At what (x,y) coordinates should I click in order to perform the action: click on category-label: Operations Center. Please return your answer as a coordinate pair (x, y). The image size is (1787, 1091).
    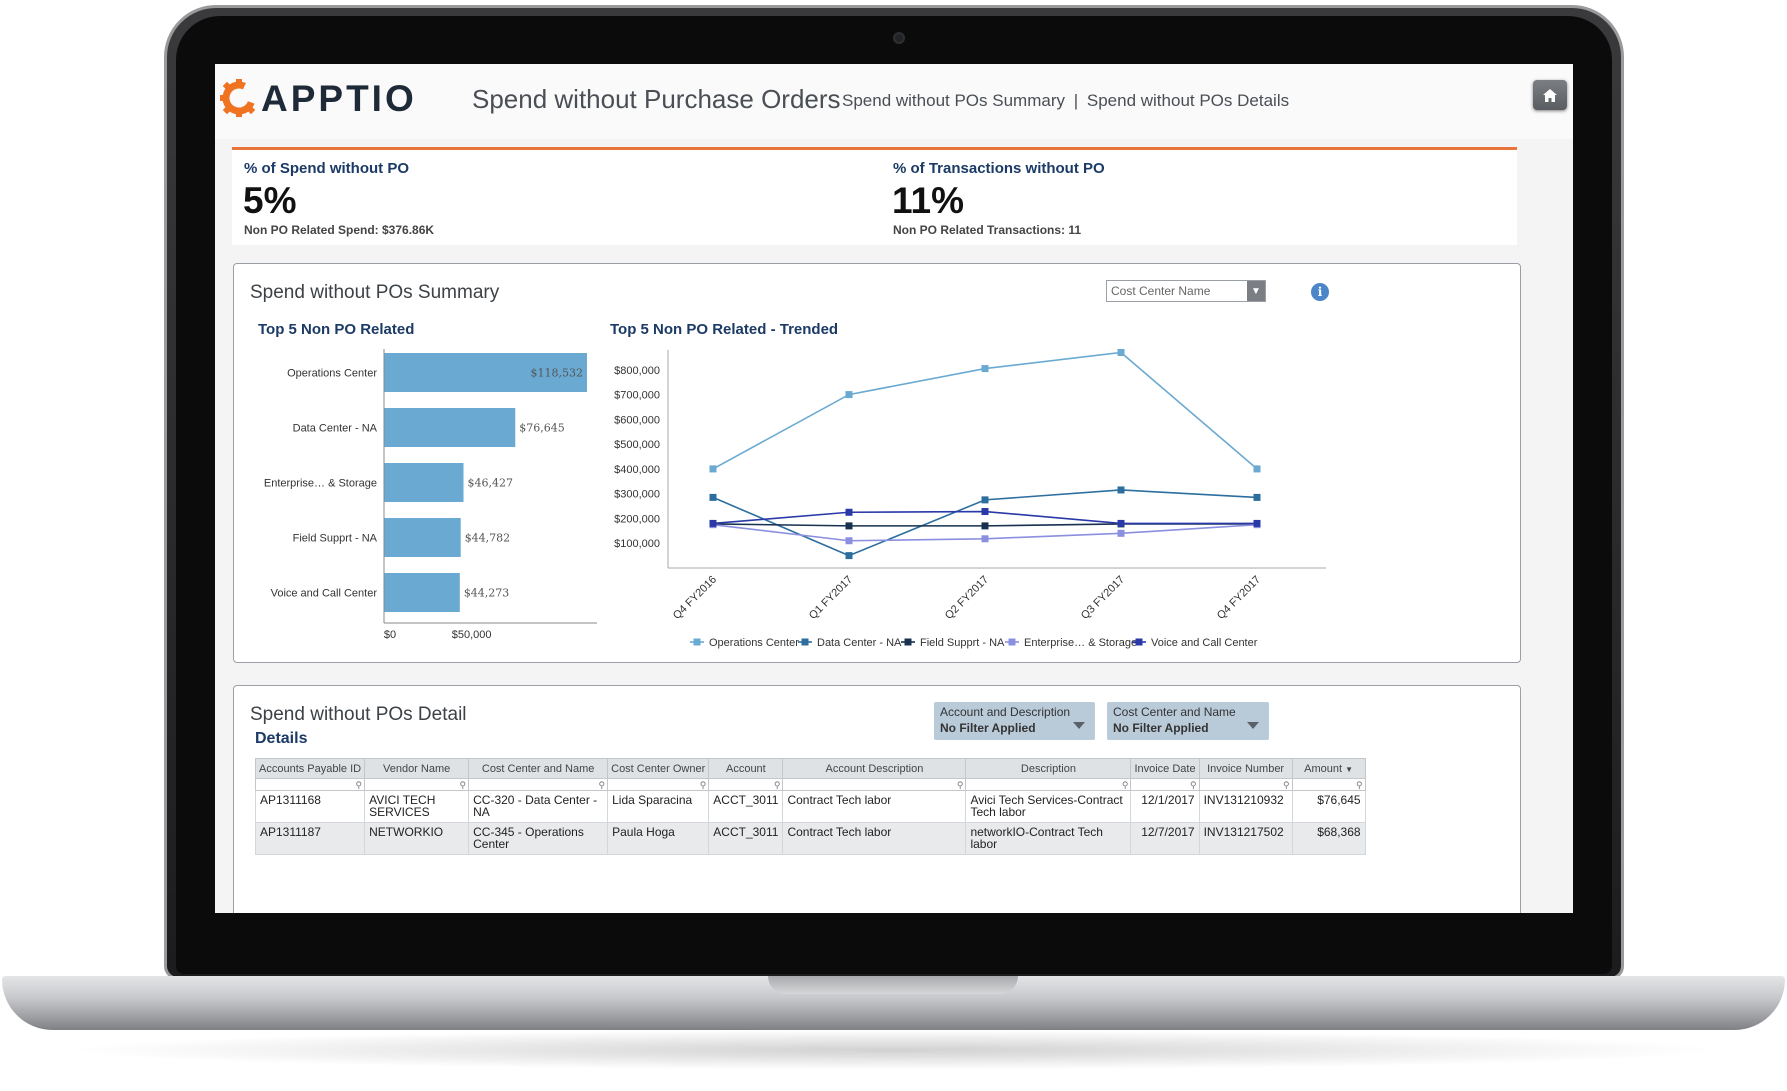
    Looking at the image, I should click on (332, 374).